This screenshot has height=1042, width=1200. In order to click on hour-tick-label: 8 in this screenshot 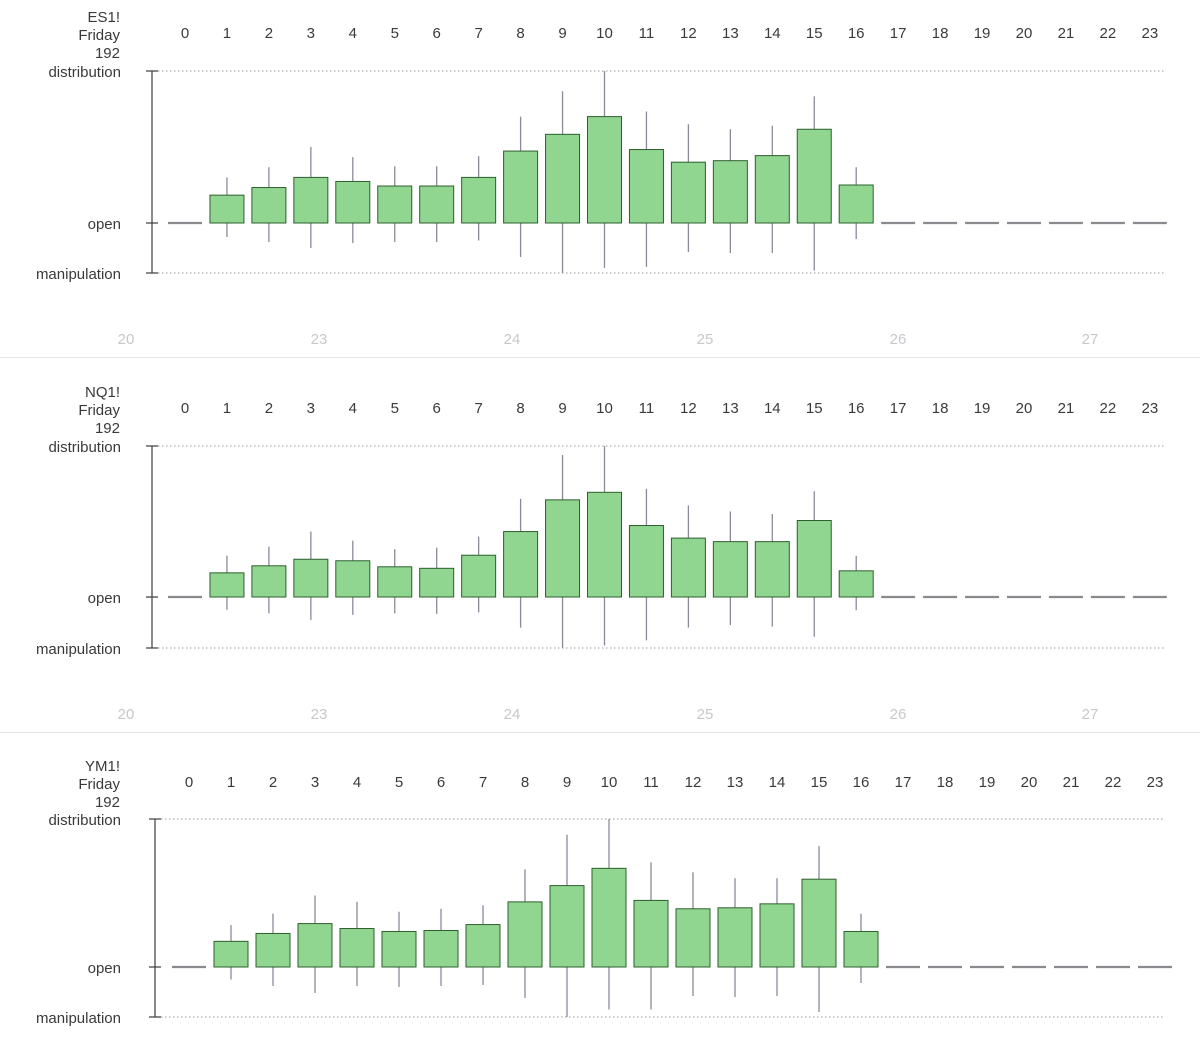, I will do `click(520, 408)`.